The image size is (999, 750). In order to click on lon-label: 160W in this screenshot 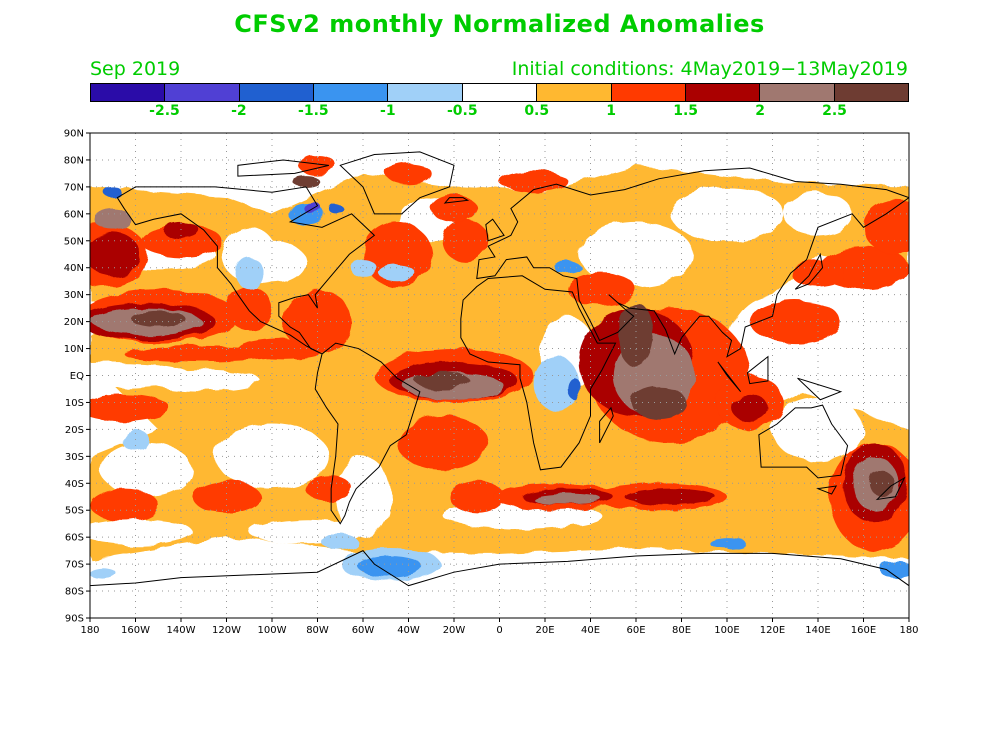, I will do `click(135, 630)`.